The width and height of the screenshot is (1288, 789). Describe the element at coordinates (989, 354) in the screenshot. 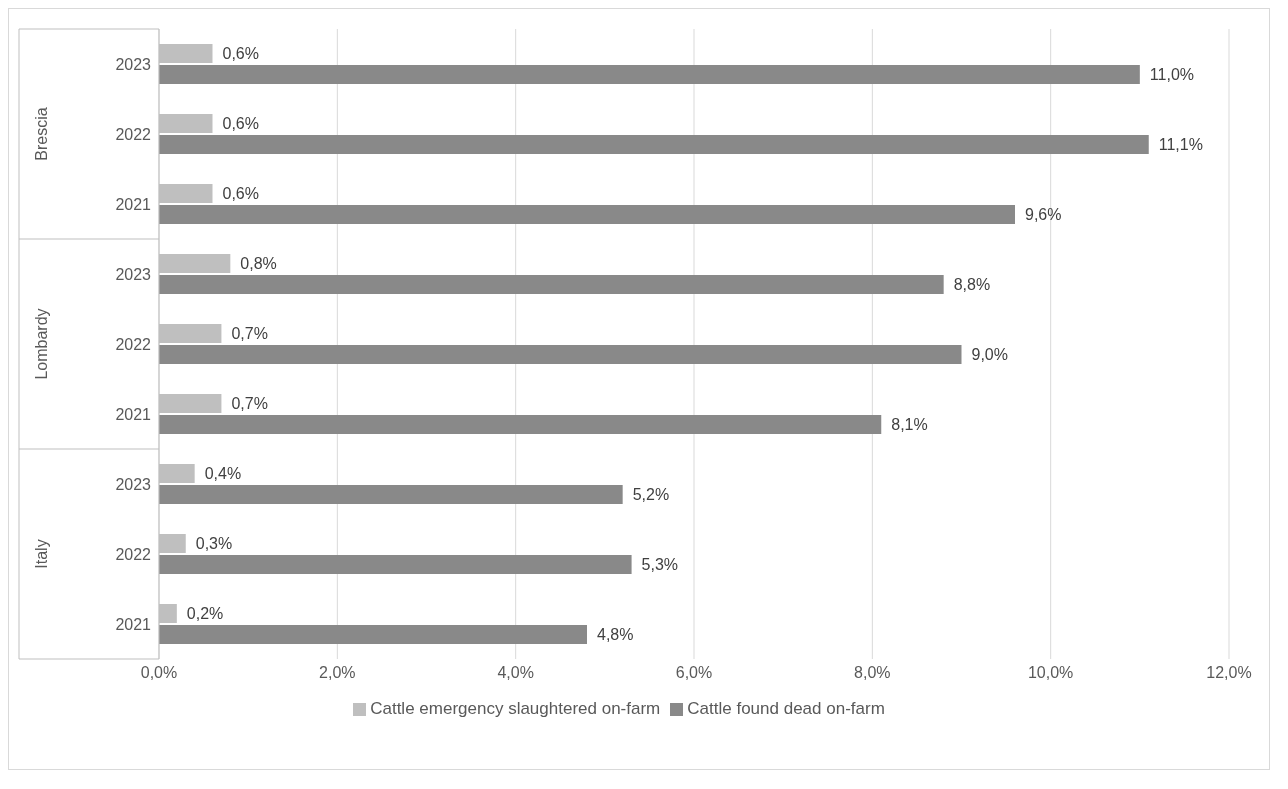

I see `data-label: 9,0%` at that location.